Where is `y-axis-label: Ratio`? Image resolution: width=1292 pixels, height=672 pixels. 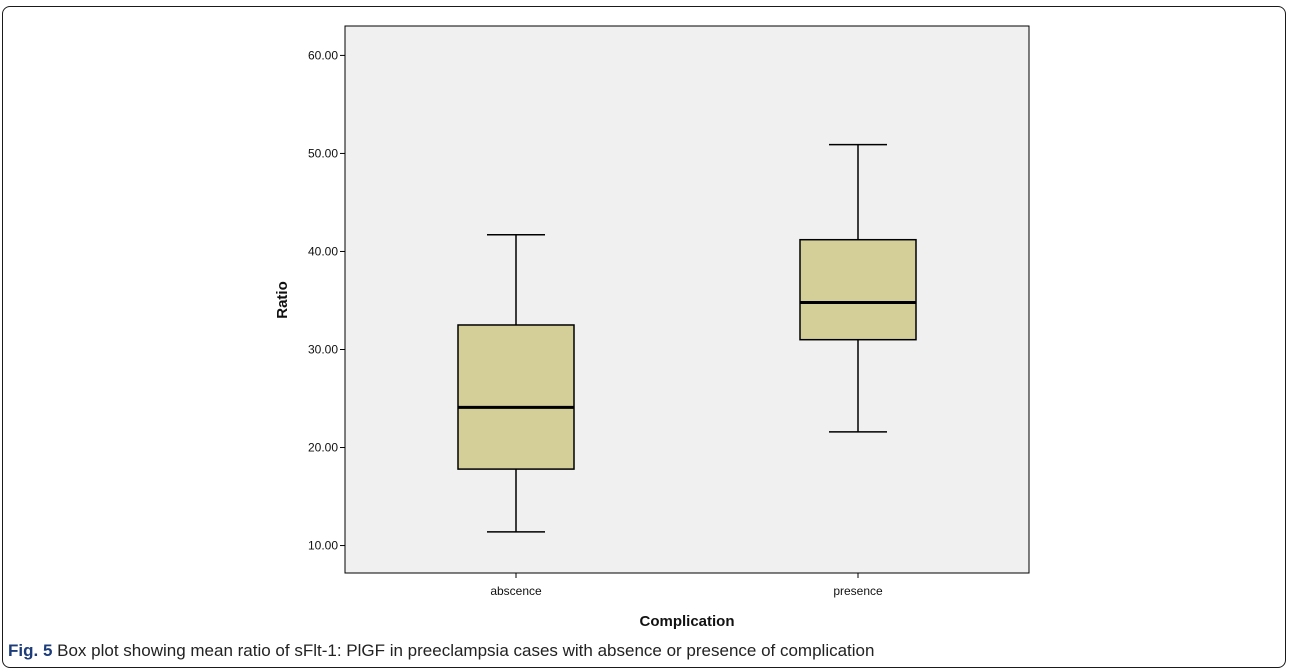 y-axis-label: Ratio is located at coordinates (282, 300).